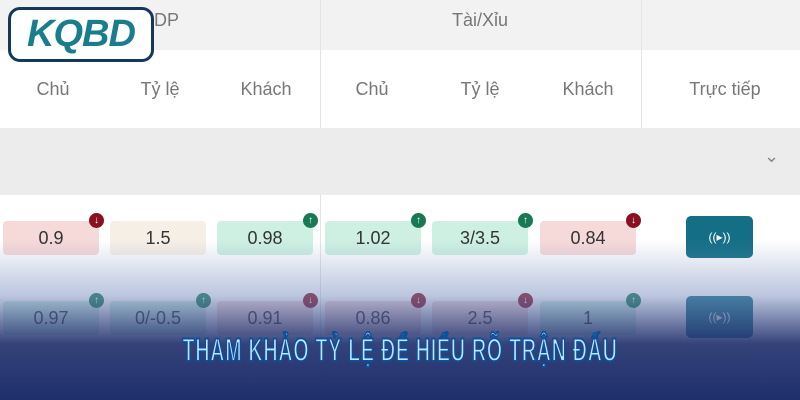 The width and height of the screenshot is (800, 400). What do you see at coordinates (480, 20) in the screenshot?
I see `group-tai-xiu: Tài/Xỉu` at bounding box center [480, 20].